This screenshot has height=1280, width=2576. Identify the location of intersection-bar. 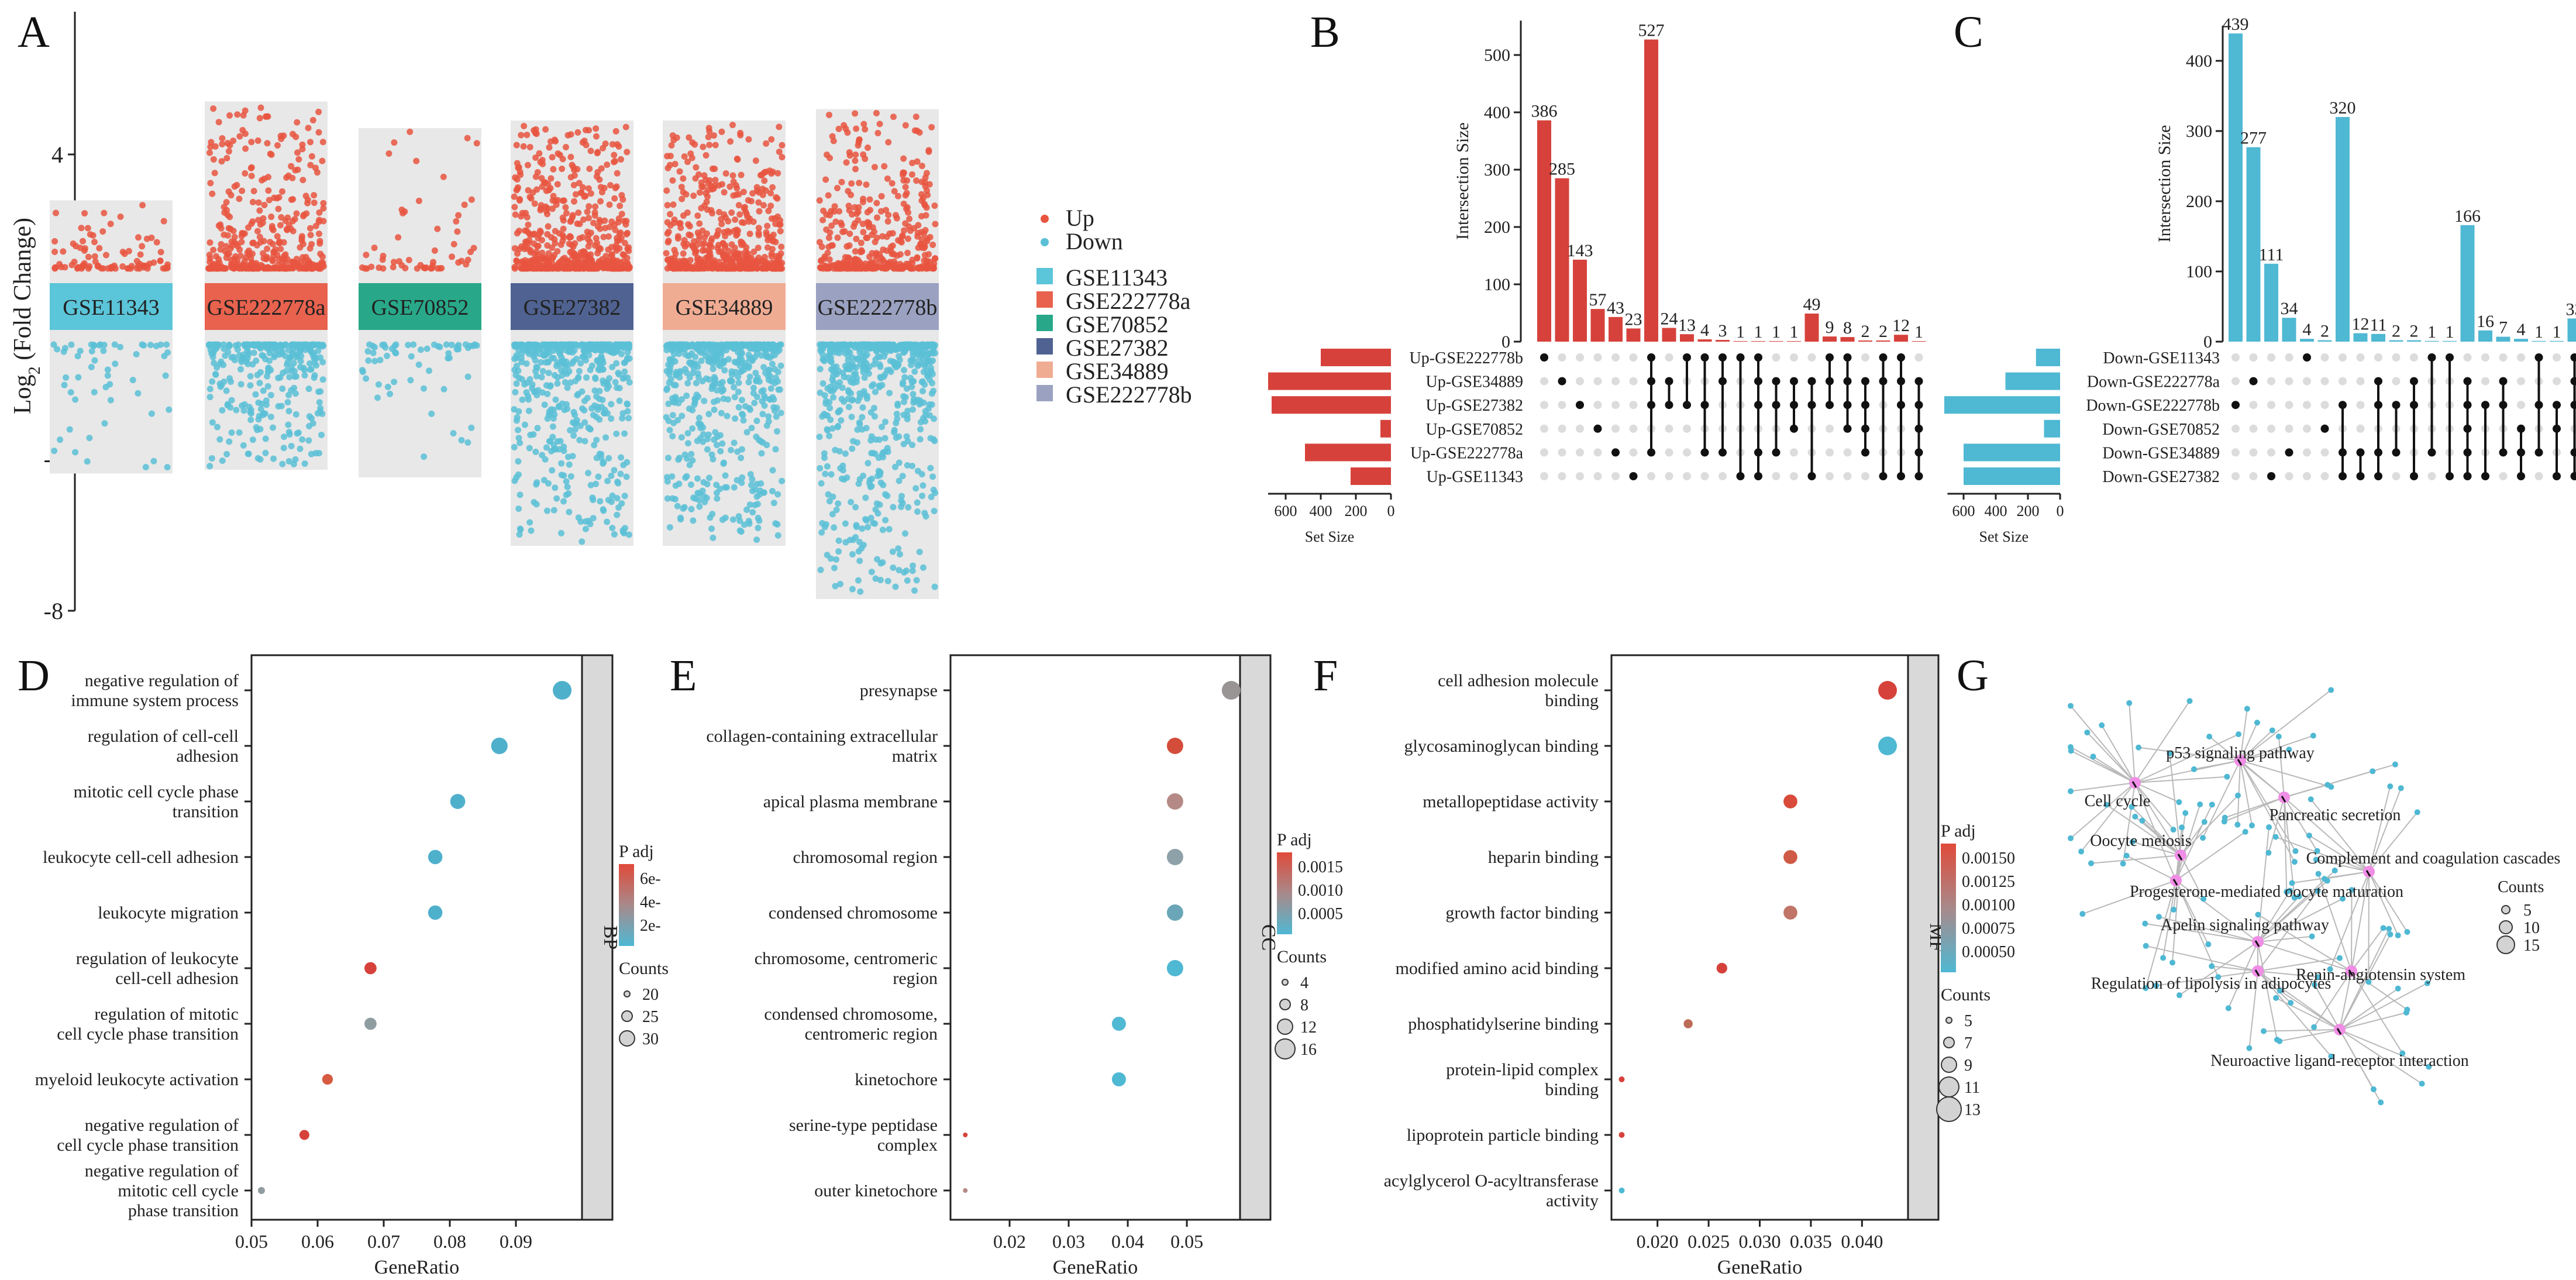
(1651, 190).